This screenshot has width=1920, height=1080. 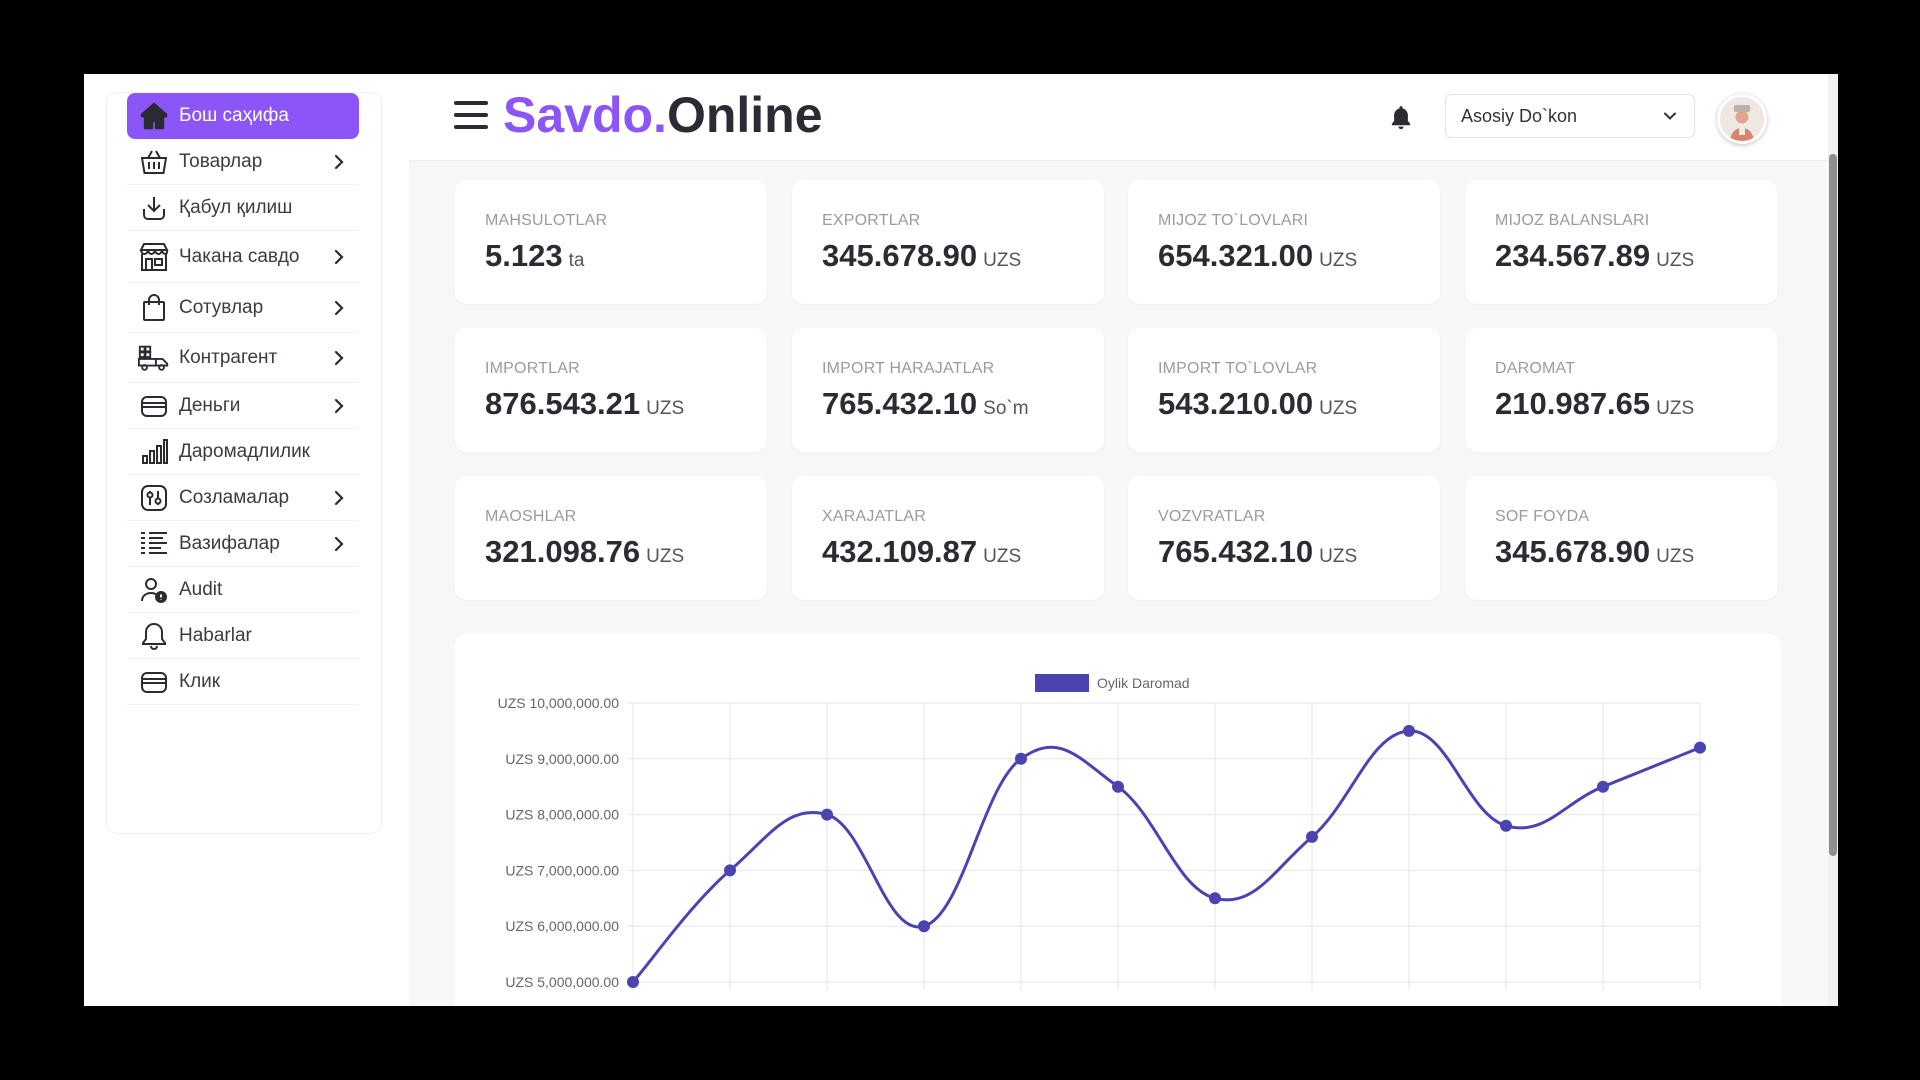 I want to click on scrollbar-thumb, so click(x=1833, y=505).